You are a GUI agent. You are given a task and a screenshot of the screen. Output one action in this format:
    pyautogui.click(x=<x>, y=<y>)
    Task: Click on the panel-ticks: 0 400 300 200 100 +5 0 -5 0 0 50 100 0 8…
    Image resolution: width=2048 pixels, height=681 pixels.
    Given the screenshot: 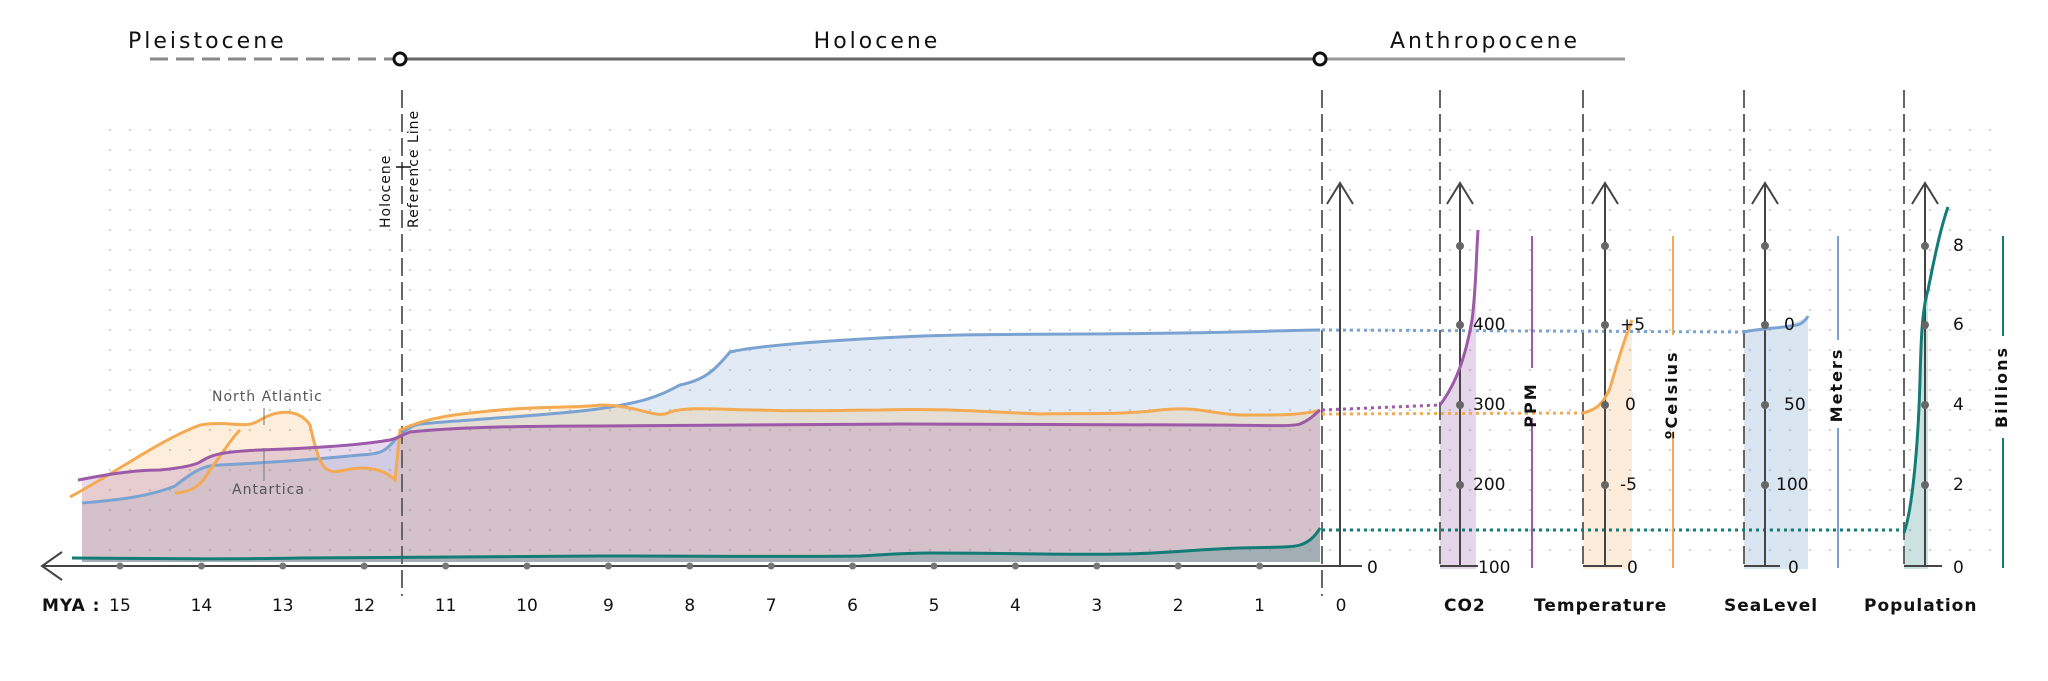 What is the action you would take?
    pyautogui.click(x=1665, y=407)
    